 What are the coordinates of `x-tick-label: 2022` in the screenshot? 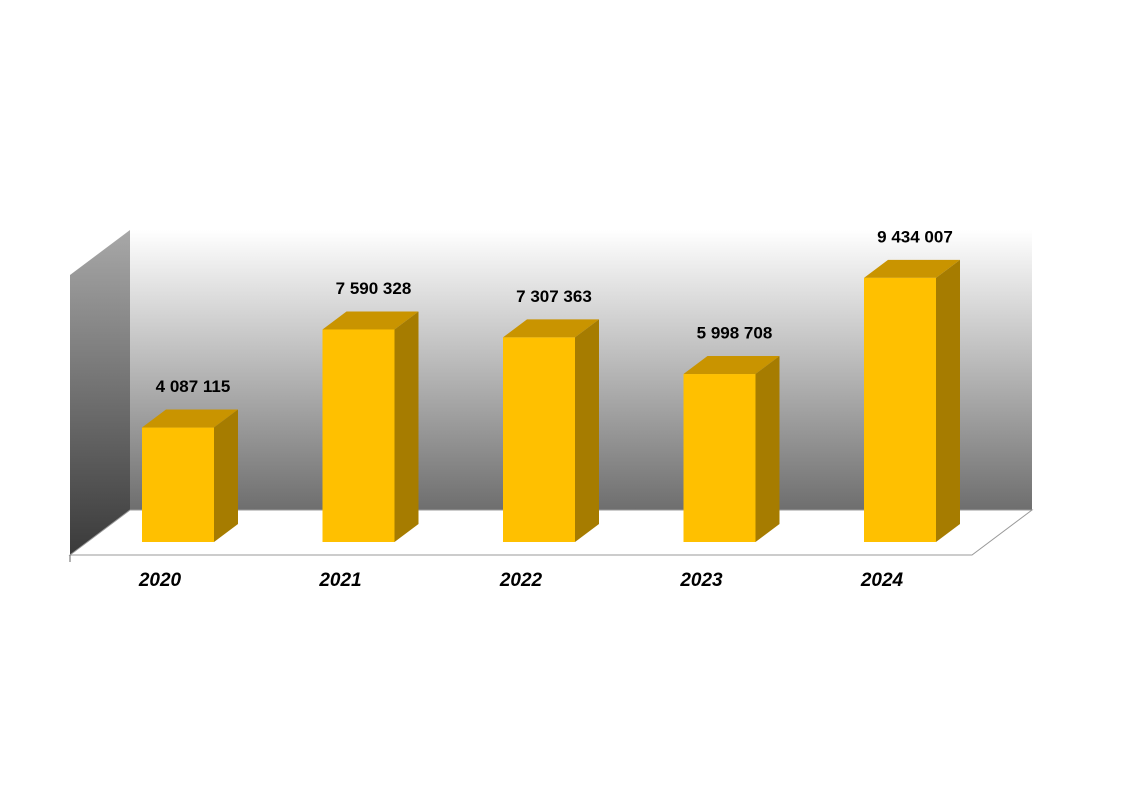 It's located at (521, 580).